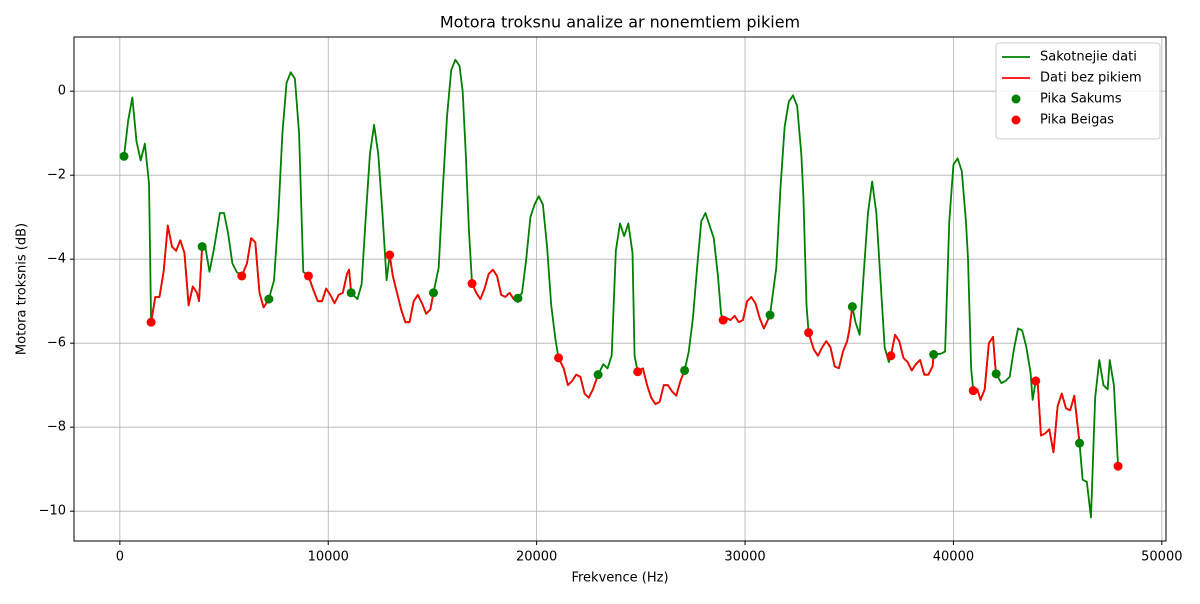 The width and height of the screenshot is (1200, 604). I want to click on x-tick-label: 50000, so click(1161, 557).